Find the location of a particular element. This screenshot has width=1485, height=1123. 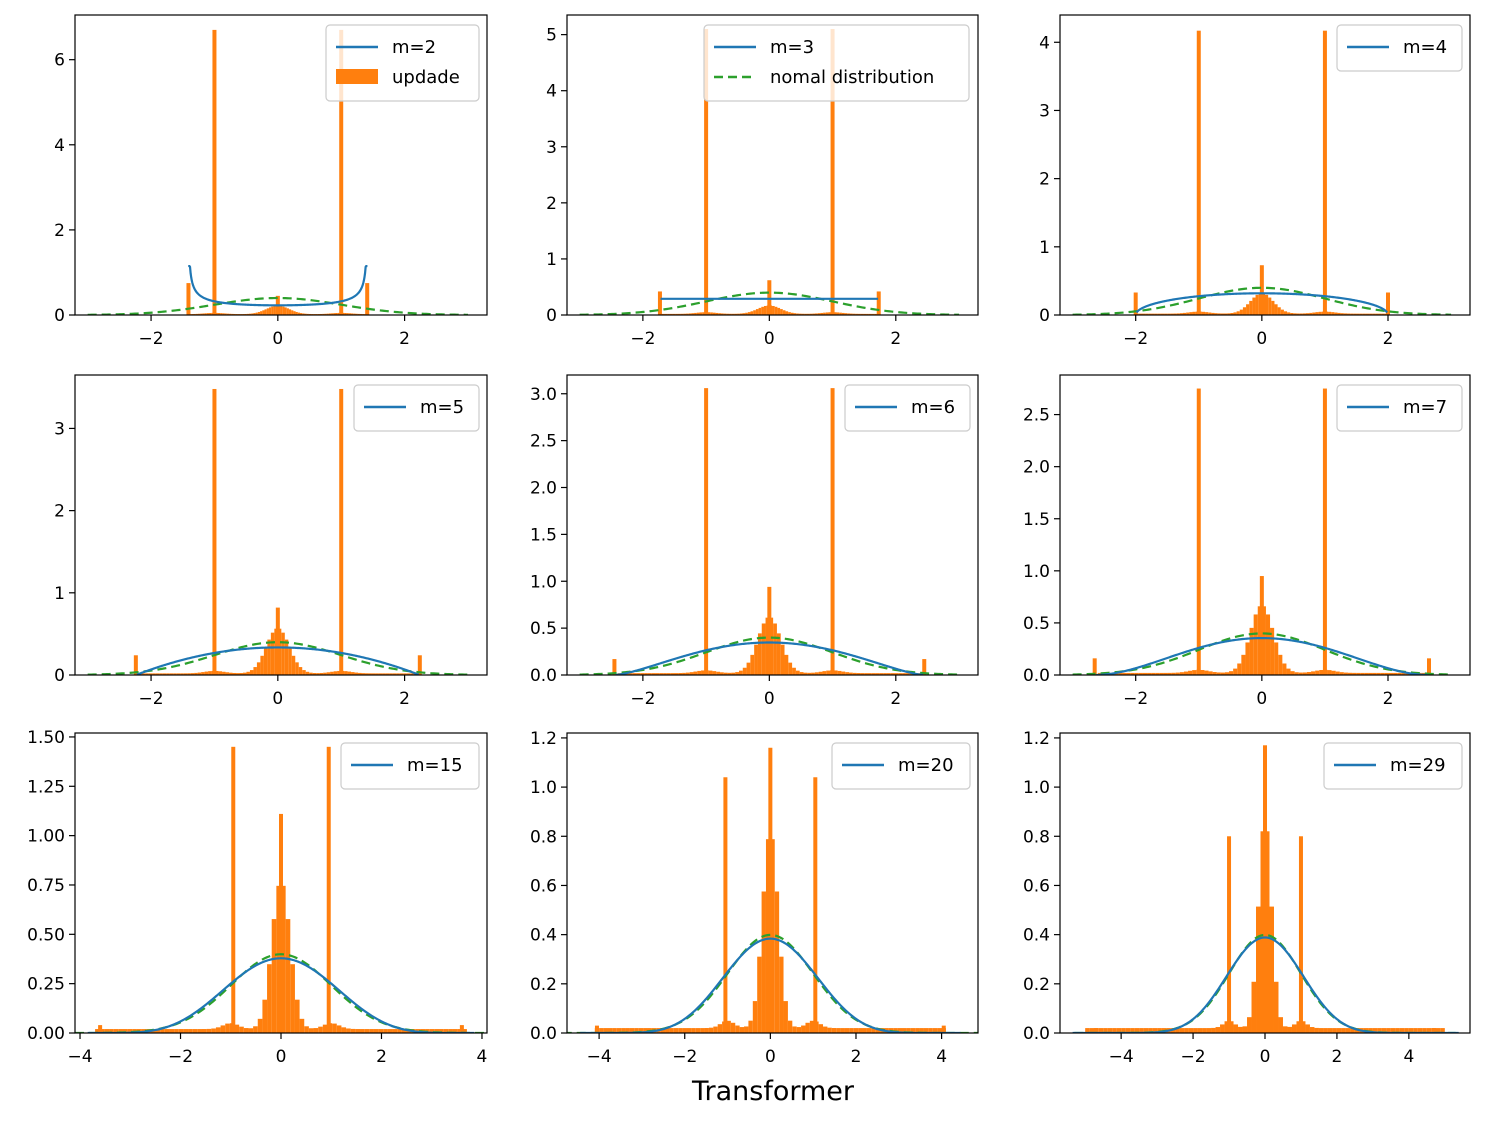

x-tick-label: 0 is located at coordinates (1261, 699).